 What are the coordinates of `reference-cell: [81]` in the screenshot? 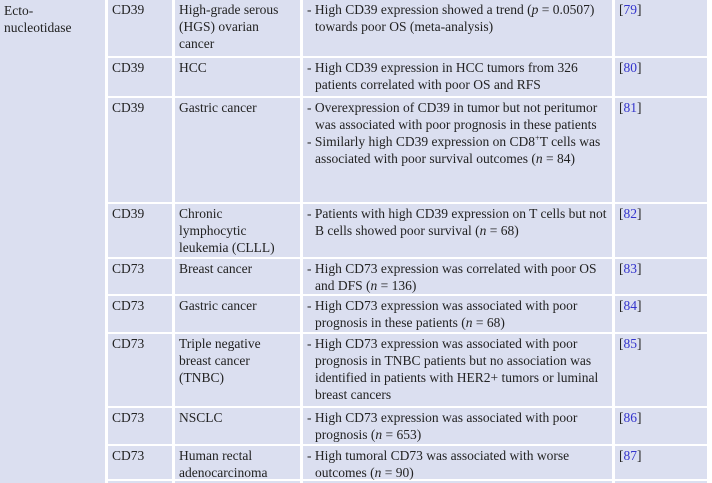 It's located at (661, 150).